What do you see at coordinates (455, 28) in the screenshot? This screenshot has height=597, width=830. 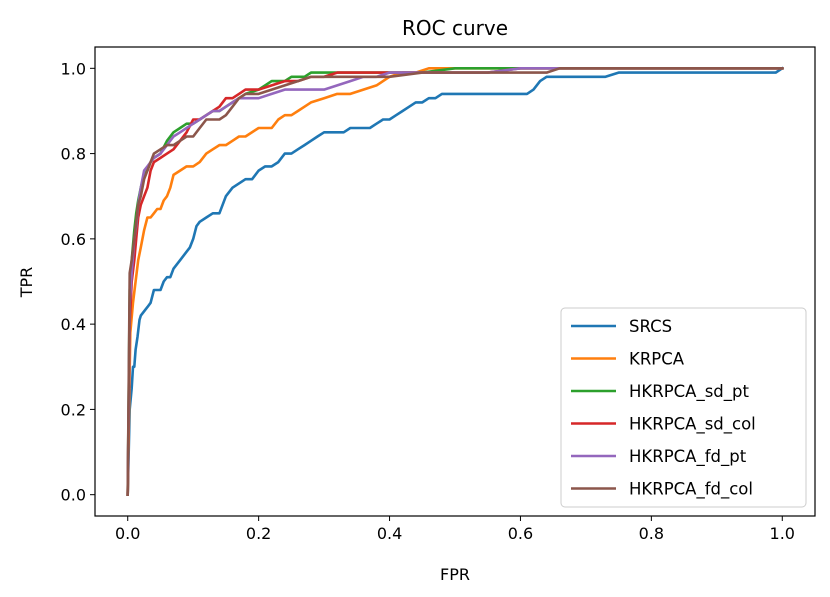 I see `chart-title: ROC curve` at bounding box center [455, 28].